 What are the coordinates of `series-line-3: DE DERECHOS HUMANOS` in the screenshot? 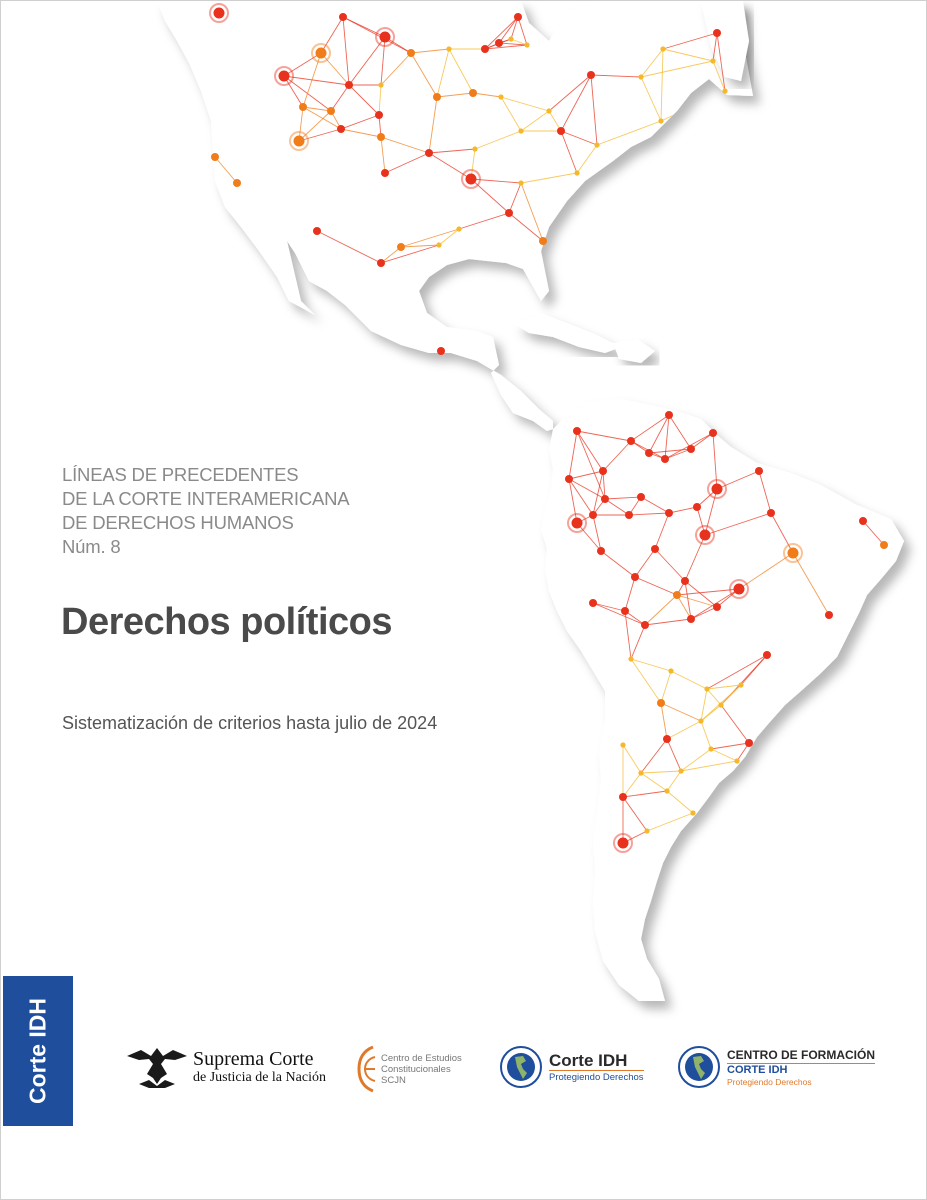 It's located at (178, 522).